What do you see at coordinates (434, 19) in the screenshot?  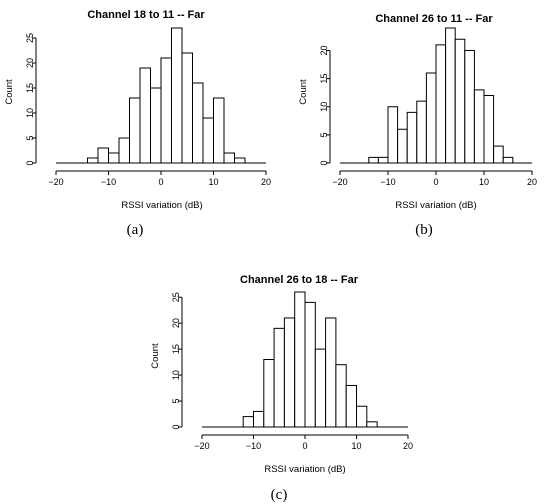 I see `chart-title: Channel 26 to 11 -- Far` at bounding box center [434, 19].